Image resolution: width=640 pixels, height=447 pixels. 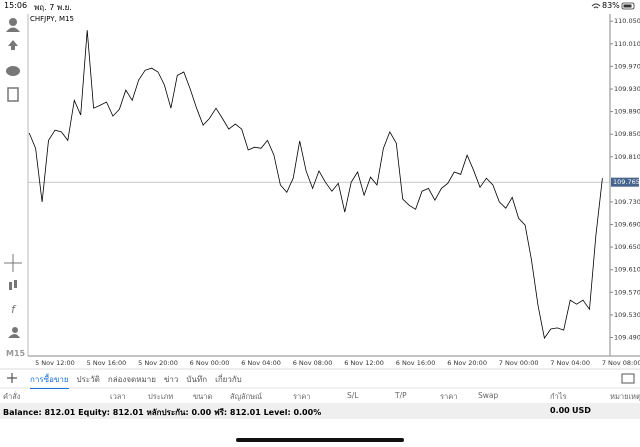 I want to click on tab: ข่าว, so click(x=171, y=379).